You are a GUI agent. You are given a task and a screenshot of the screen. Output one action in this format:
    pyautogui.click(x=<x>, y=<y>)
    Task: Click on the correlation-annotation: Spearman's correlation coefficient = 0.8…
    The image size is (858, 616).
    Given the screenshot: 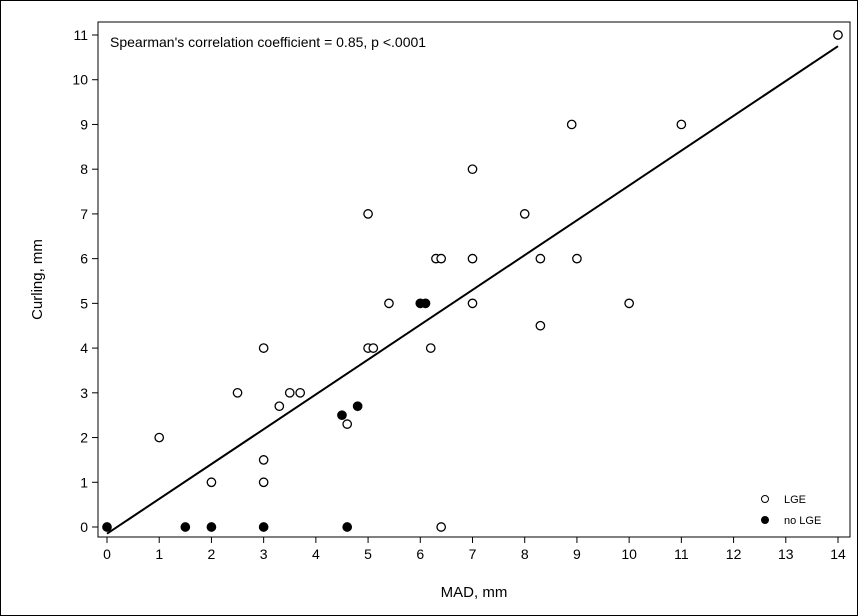 What is the action you would take?
    pyautogui.click(x=268, y=42)
    